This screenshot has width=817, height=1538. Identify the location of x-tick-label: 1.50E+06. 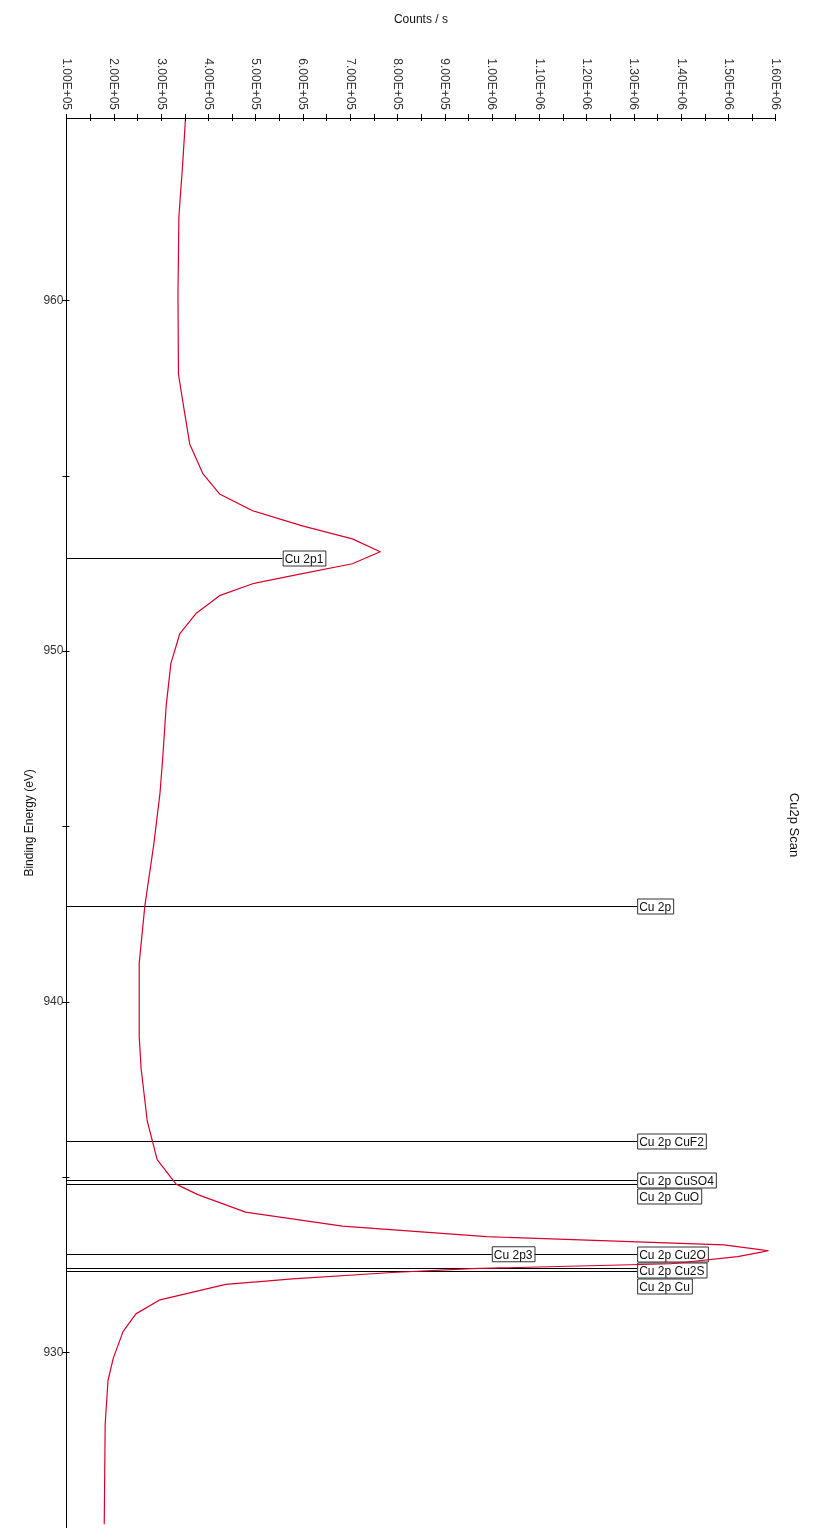
(728, 84).